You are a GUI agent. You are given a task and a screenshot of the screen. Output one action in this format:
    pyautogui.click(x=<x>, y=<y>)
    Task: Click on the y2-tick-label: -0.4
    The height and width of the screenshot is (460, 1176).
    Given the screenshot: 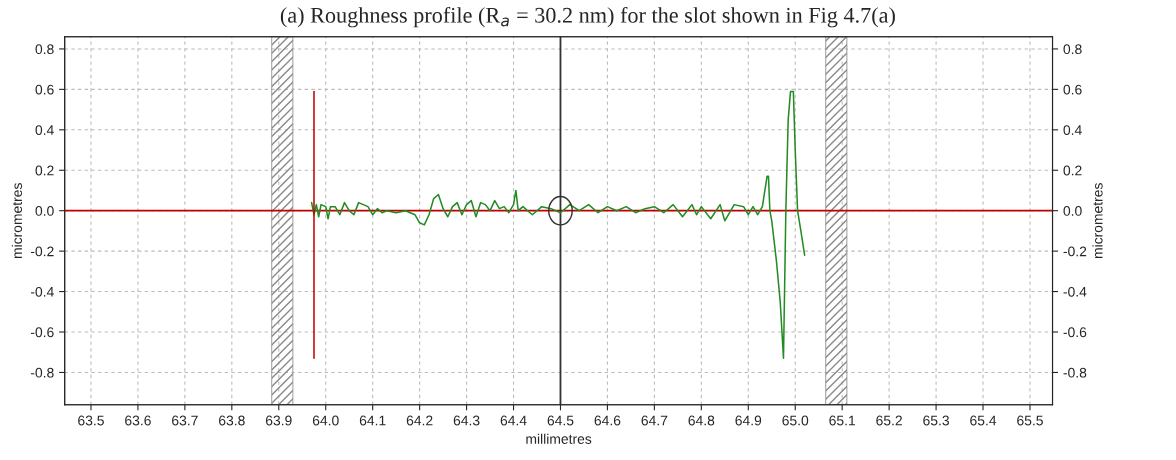 What is the action you would take?
    pyautogui.click(x=1075, y=291)
    